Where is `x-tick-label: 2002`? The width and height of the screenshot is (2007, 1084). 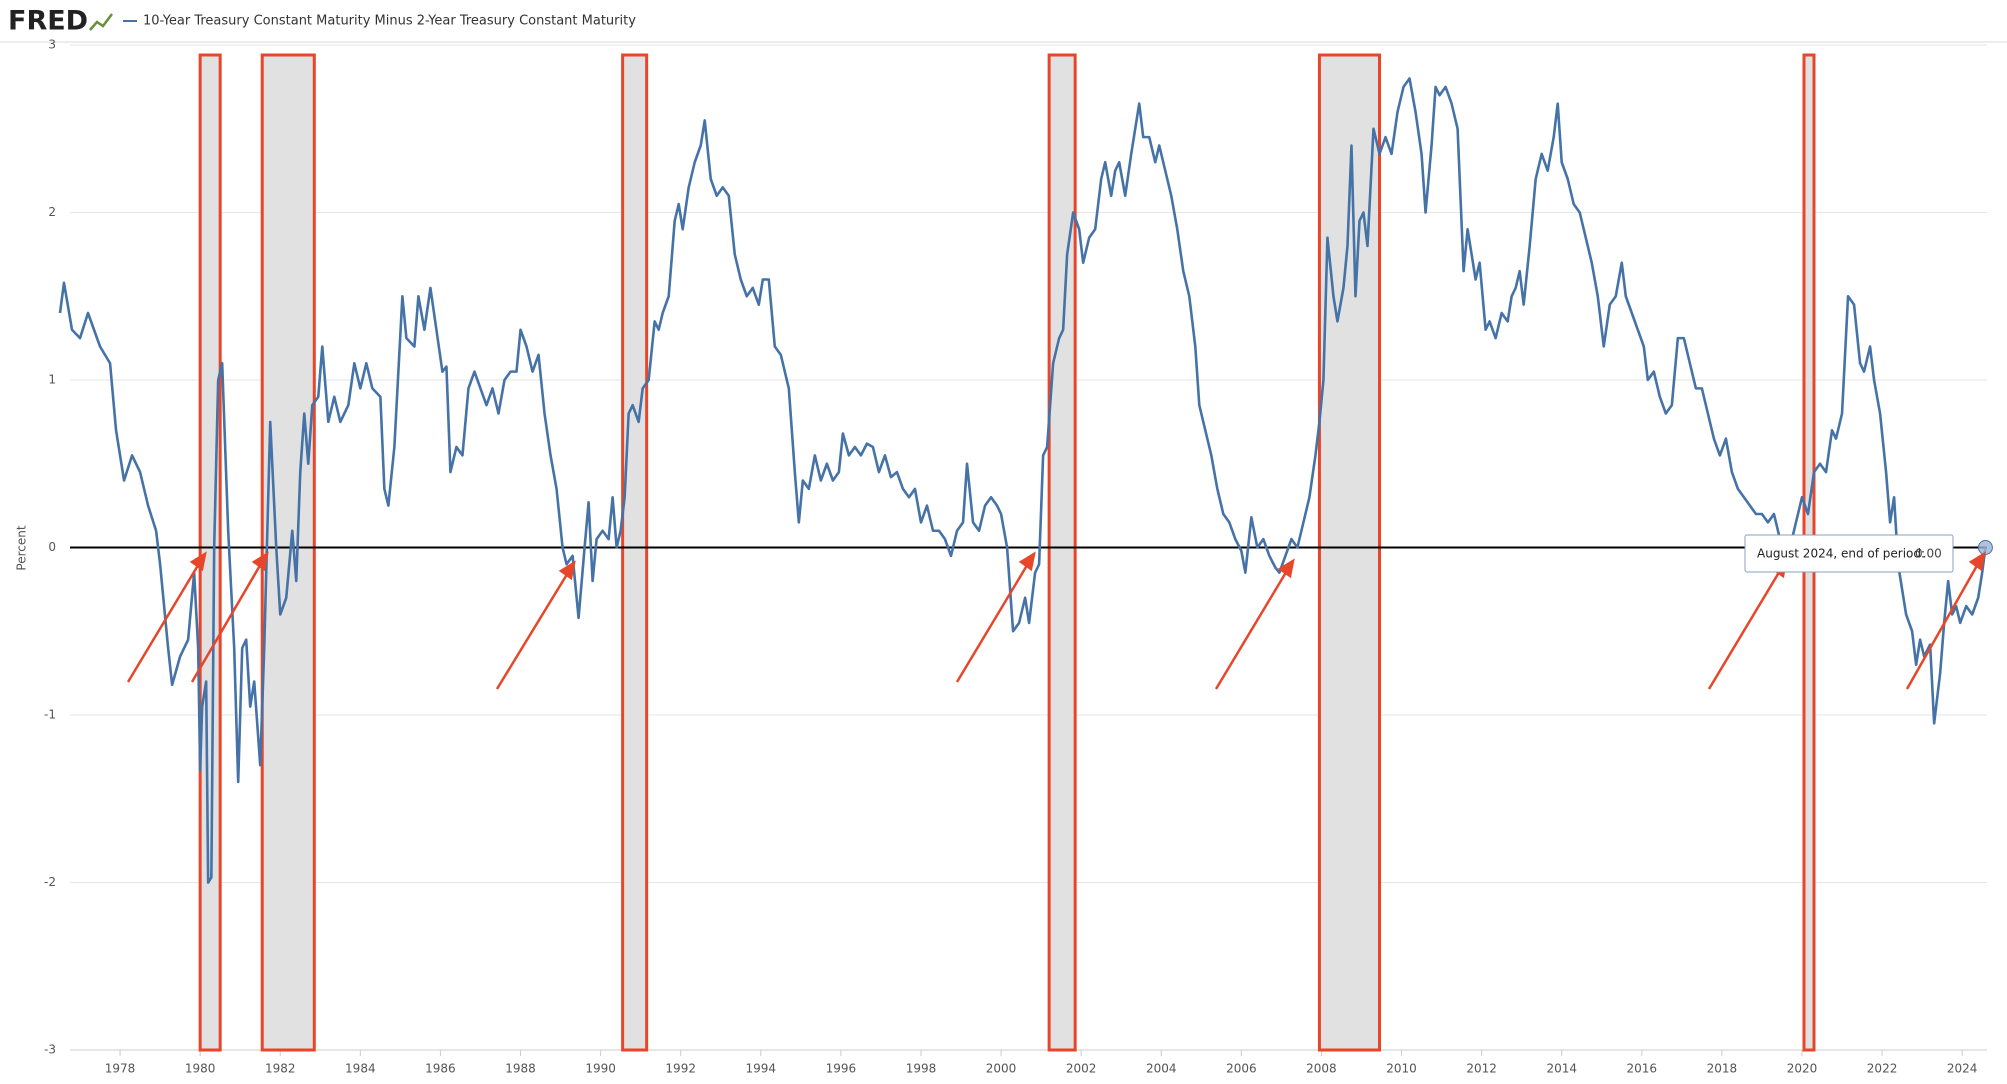
x-tick-label: 2002 is located at coordinates (1081, 1069).